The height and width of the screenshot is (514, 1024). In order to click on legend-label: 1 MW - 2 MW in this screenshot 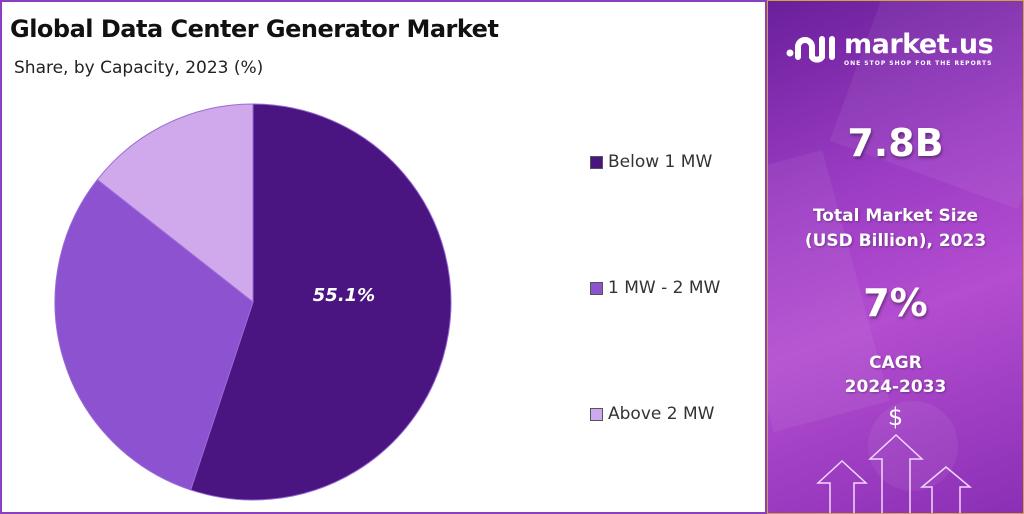, I will do `click(664, 288)`.